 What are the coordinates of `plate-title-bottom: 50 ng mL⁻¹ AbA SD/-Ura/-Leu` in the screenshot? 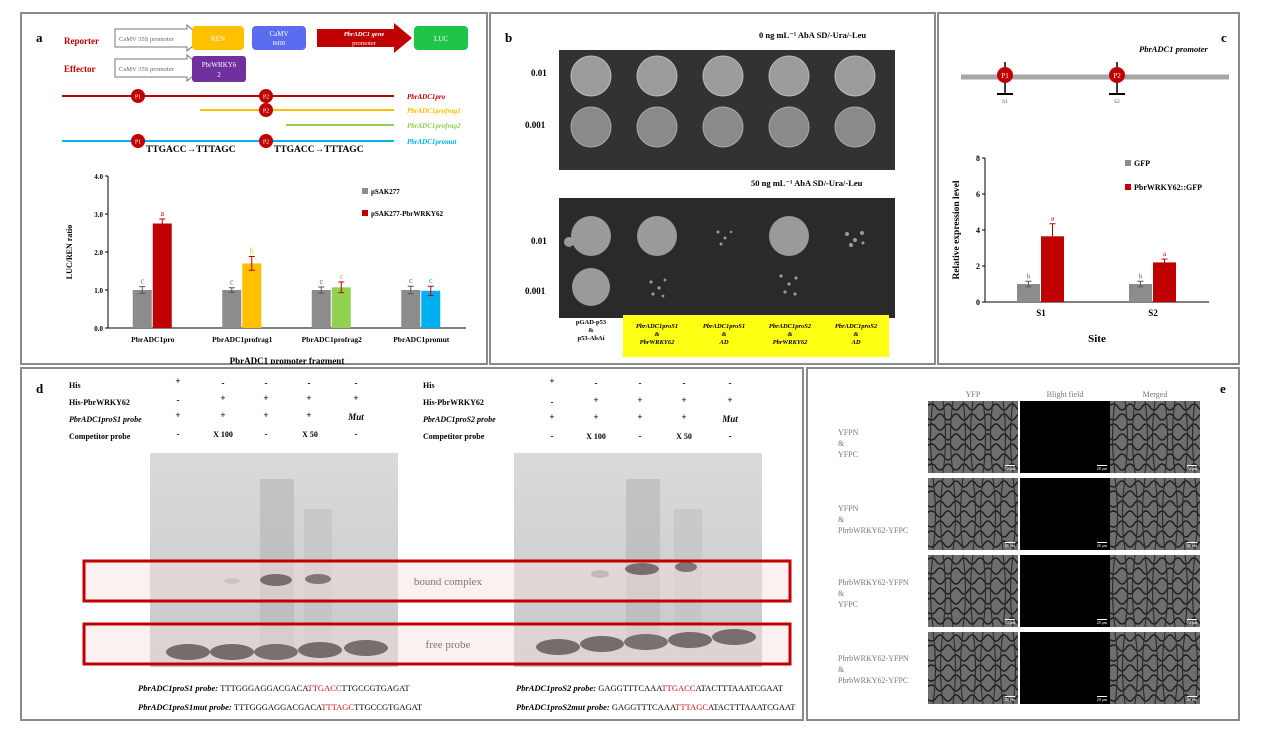 It's located at (807, 183).